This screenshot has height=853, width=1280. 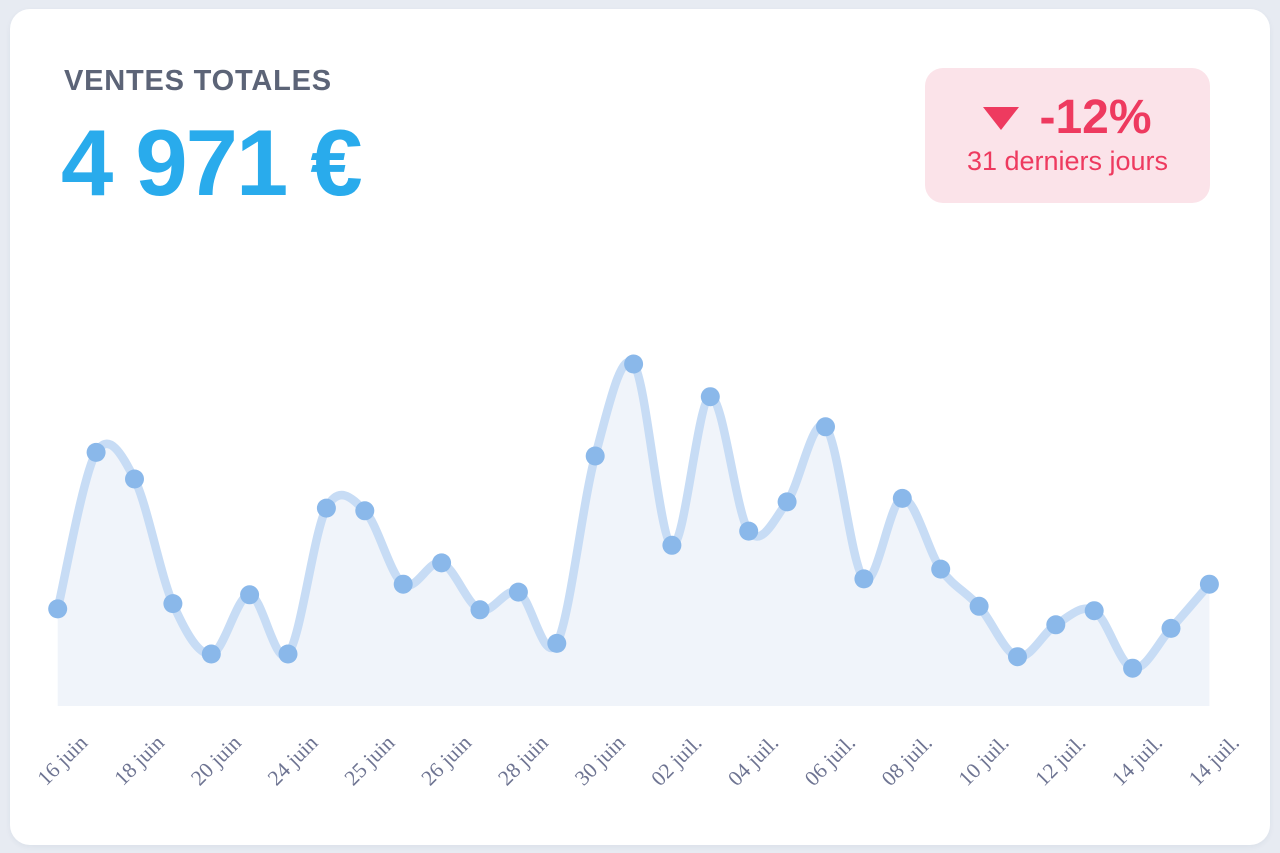 I want to click on total-sales-value: 4 971 €, so click(x=212, y=162).